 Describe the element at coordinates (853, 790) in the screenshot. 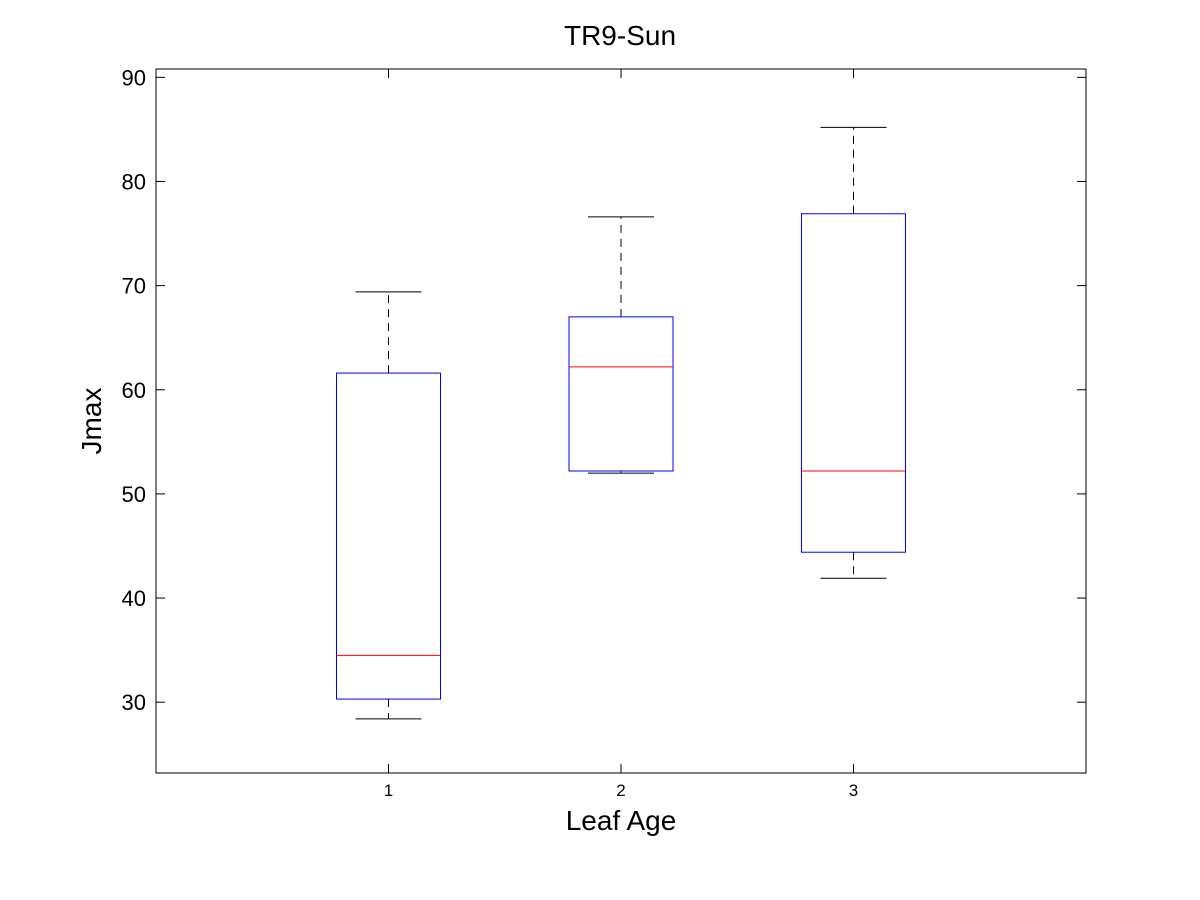

I see `x-tick-label: 3` at that location.